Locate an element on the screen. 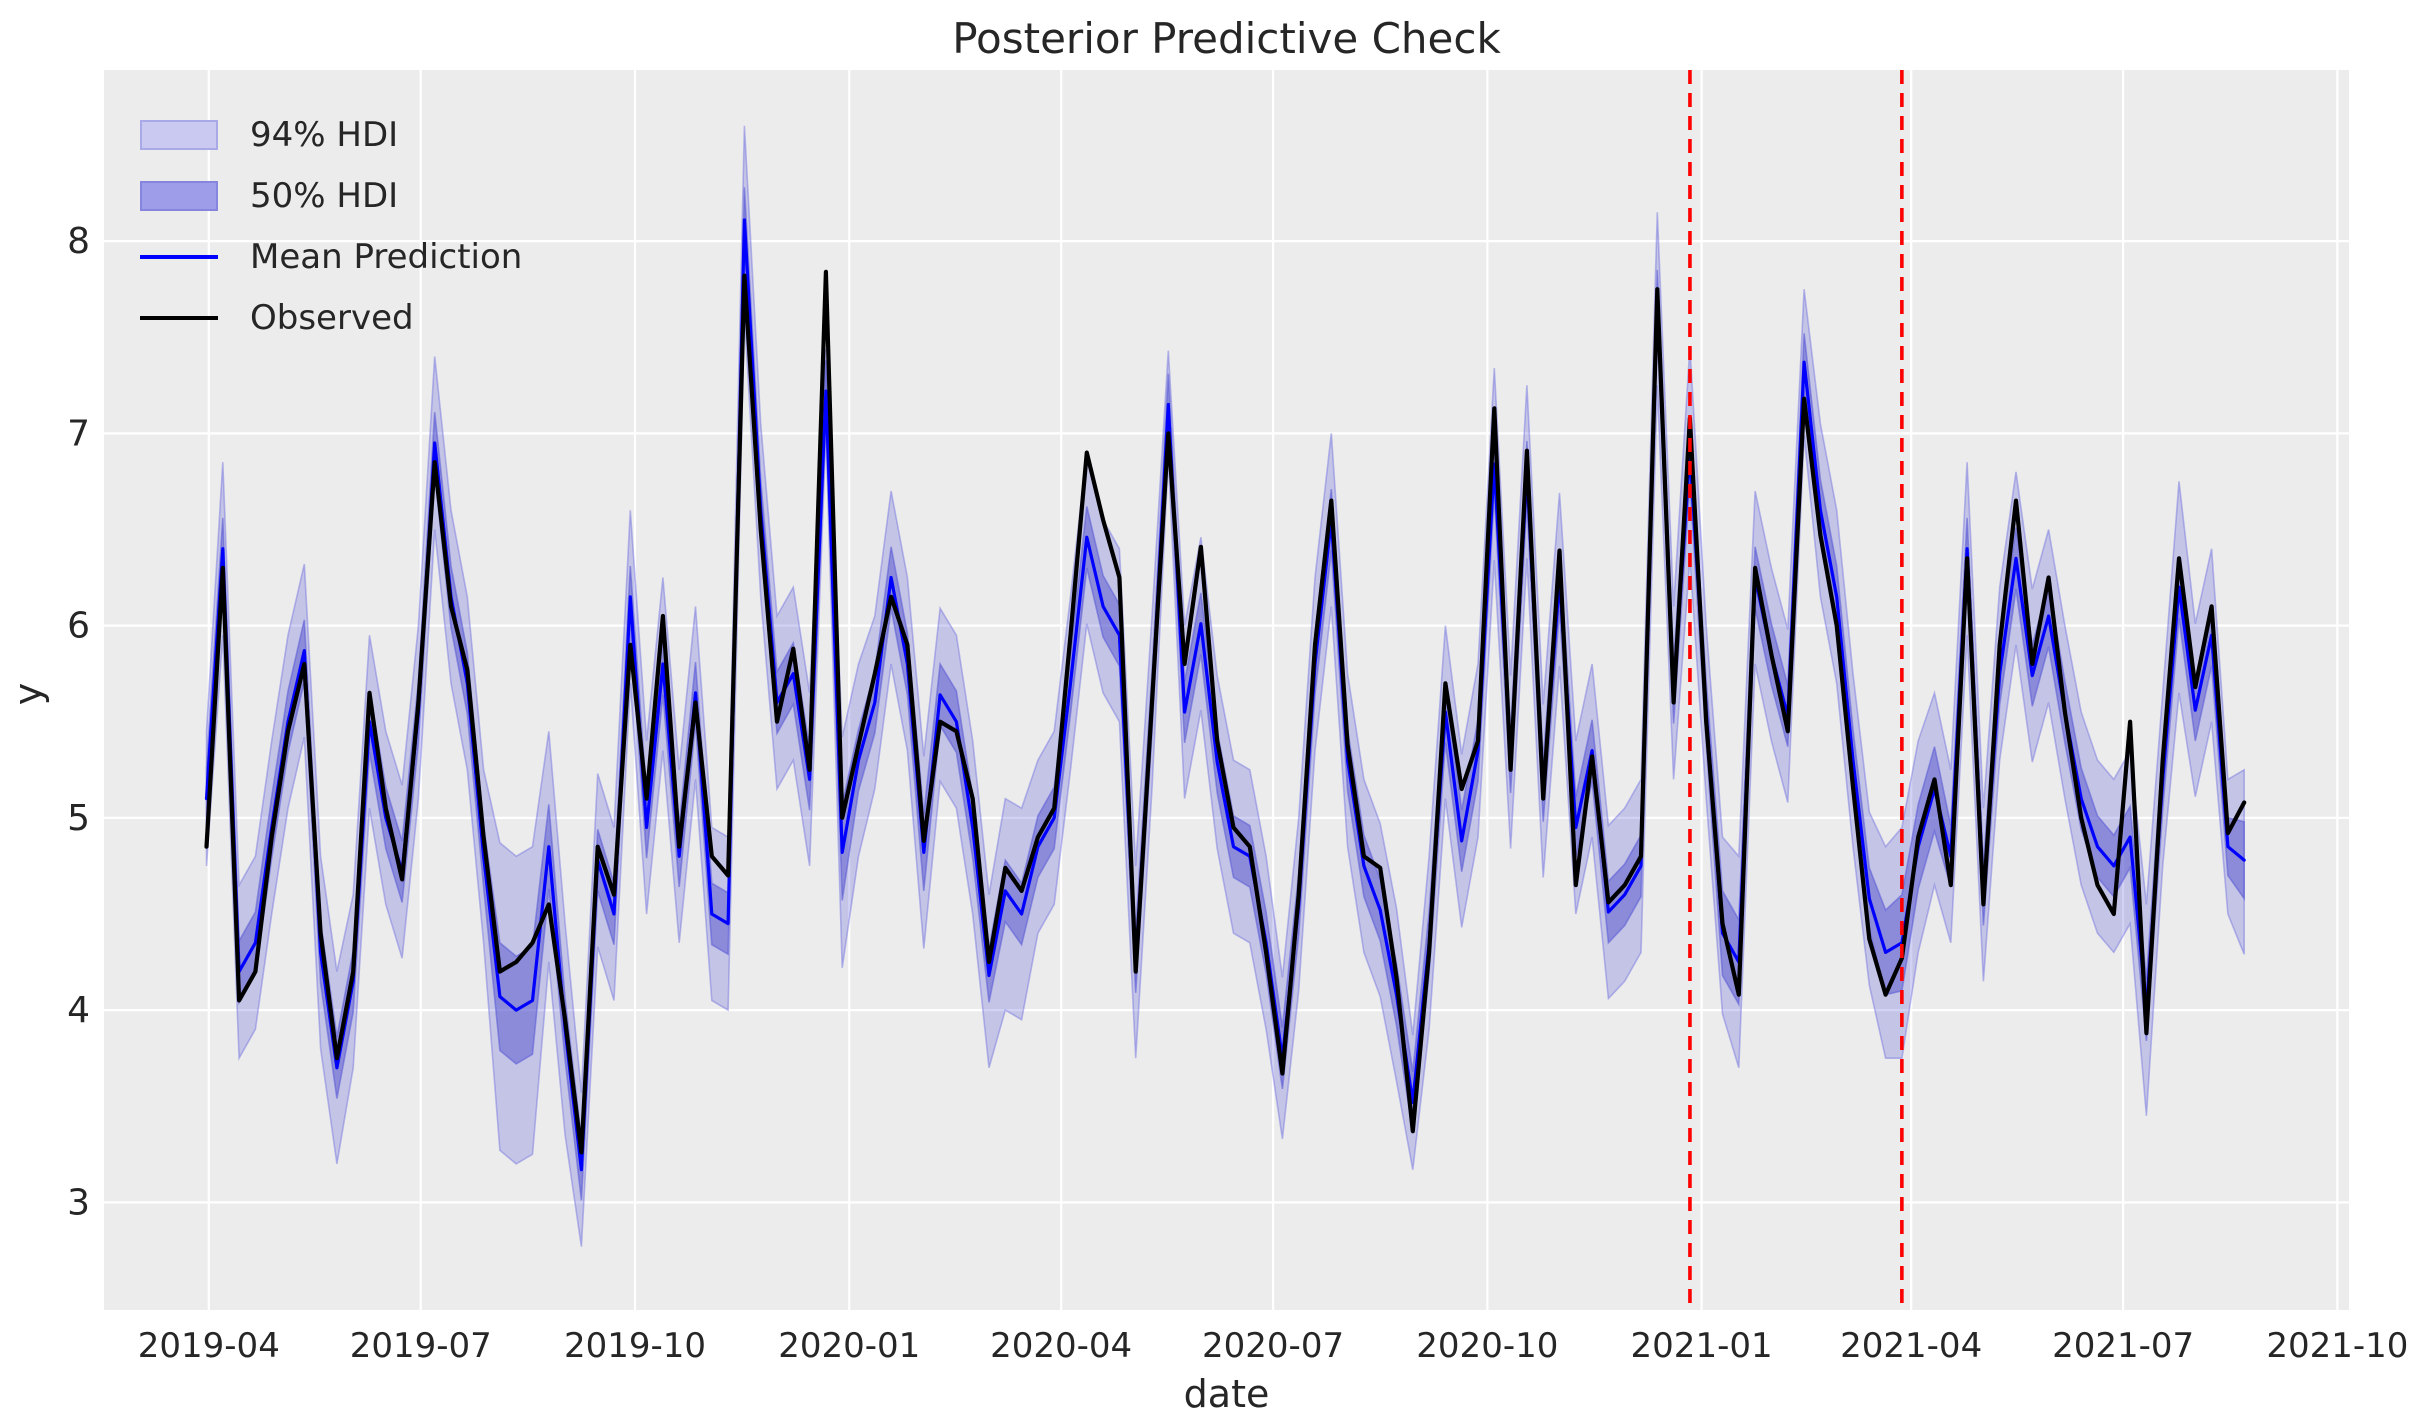 The image size is (2423, 1423). svg-text: 2020-10 is located at coordinates (1487, 1346).